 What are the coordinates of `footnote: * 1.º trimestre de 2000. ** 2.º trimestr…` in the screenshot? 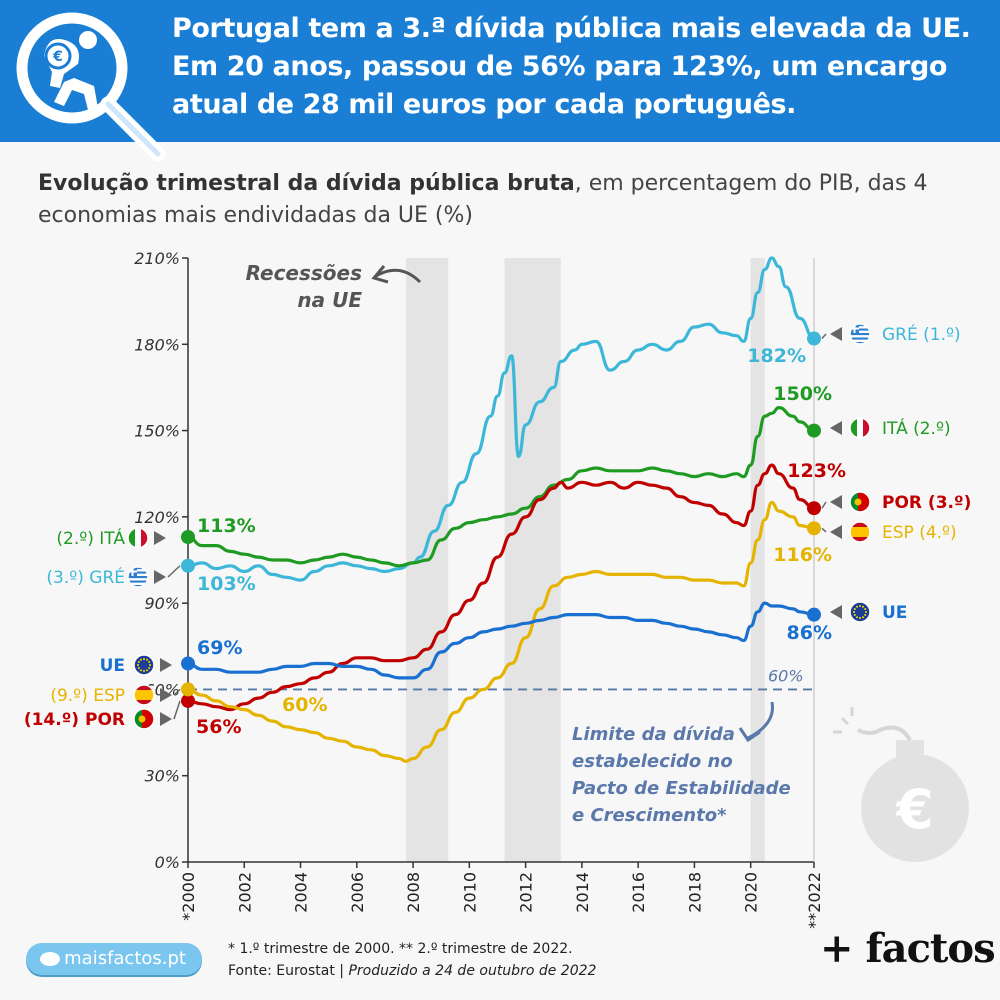 It's located at (412, 960).